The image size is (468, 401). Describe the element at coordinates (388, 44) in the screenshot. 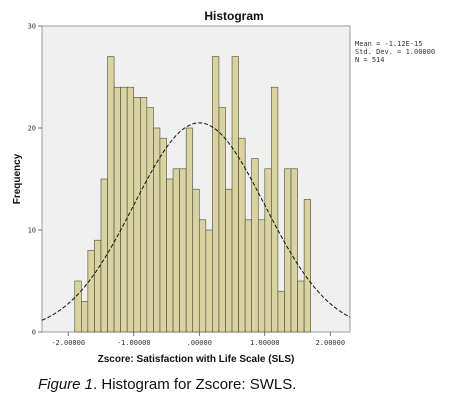

I see `stats-mean: Mean = -1.12E-15` at that location.